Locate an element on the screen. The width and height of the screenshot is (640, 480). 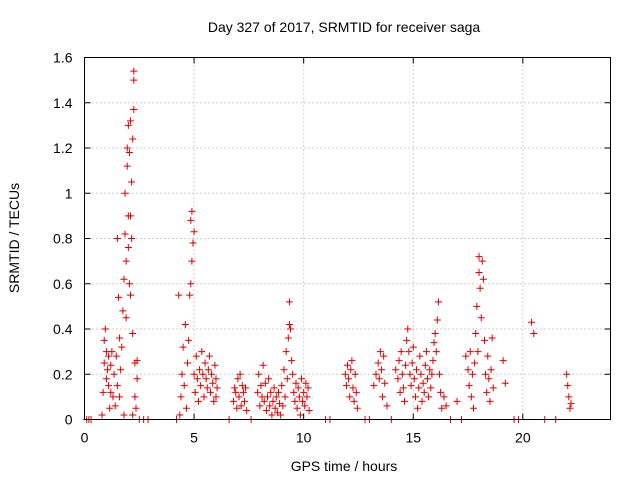
x-tick-label: 10 is located at coordinates (304, 438).